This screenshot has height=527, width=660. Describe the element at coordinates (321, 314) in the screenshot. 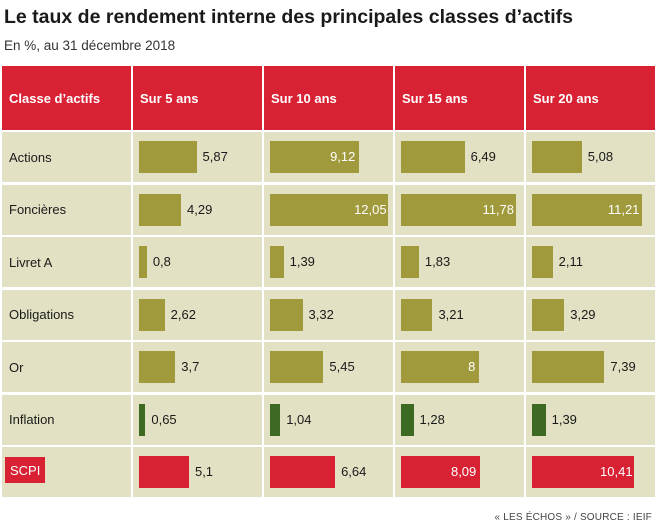

I see `value-label: 3,32` at that location.